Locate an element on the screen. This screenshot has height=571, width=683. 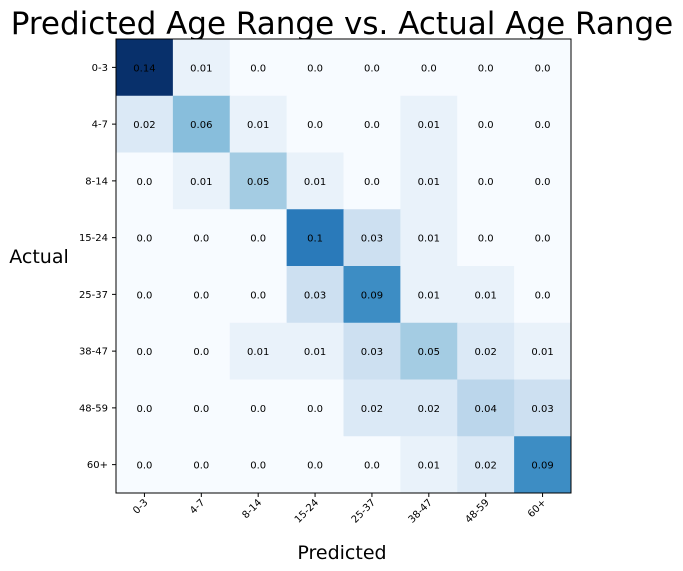
y-tick-label: 48-59 is located at coordinates (93, 408).